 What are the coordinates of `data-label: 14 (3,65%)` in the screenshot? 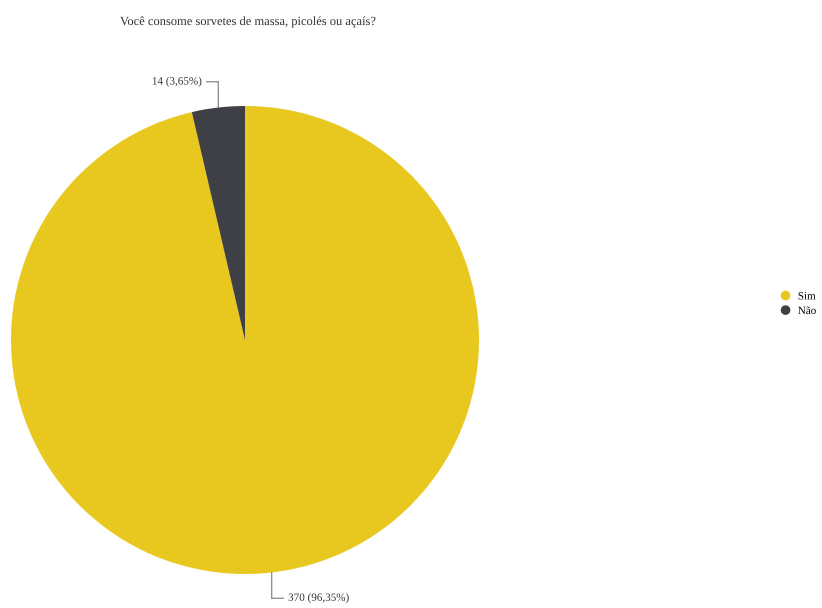 It's located at (177, 81).